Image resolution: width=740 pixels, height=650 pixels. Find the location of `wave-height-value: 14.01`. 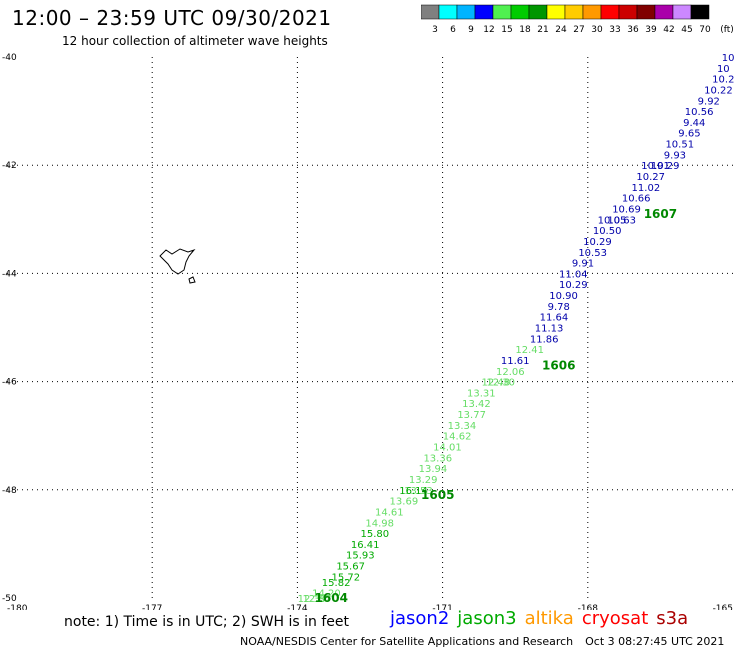

wave-height-value: 14.01 is located at coordinates (447, 448).